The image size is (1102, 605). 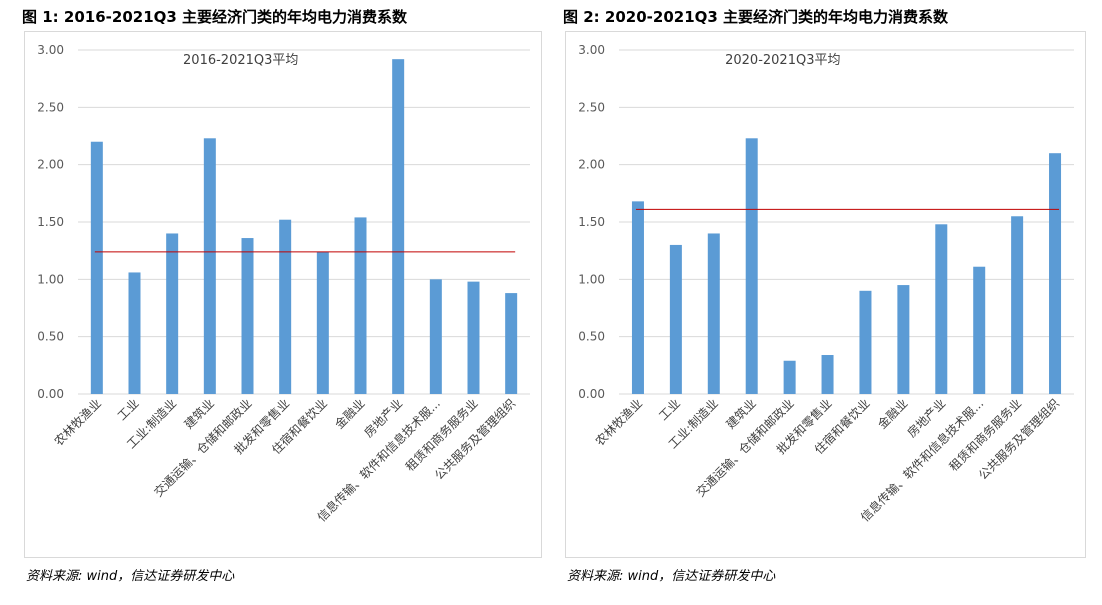 I want to click on figure-title-2: 图 2: 2020-2021Q3 主要经济门类的年均电力消费系数, so click(x=755, y=16).